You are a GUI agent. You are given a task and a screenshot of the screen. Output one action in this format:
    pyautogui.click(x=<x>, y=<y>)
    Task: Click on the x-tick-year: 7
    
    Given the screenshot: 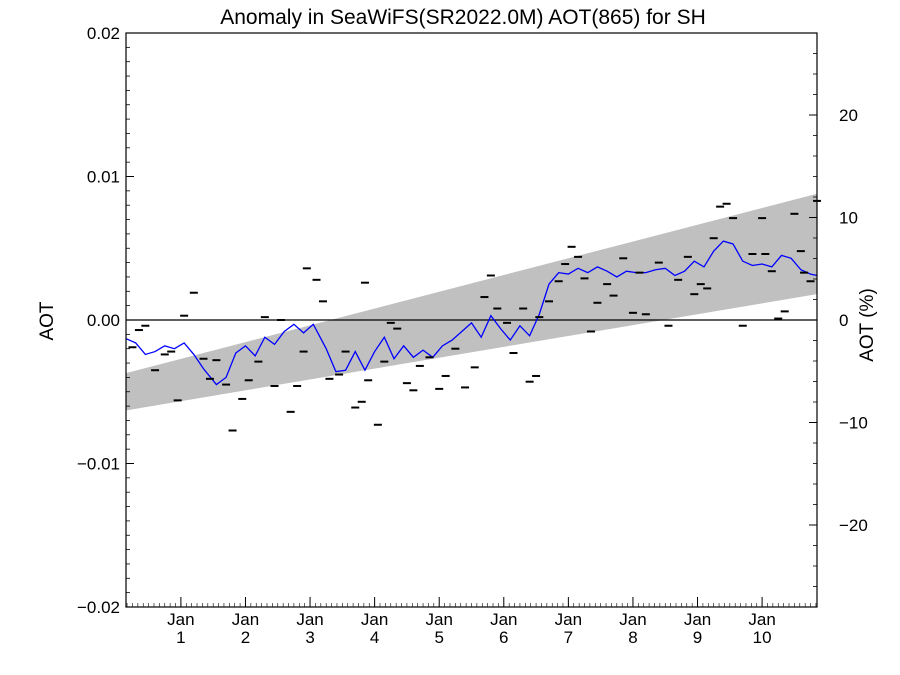 What is the action you would take?
    pyautogui.click(x=568, y=637)
    